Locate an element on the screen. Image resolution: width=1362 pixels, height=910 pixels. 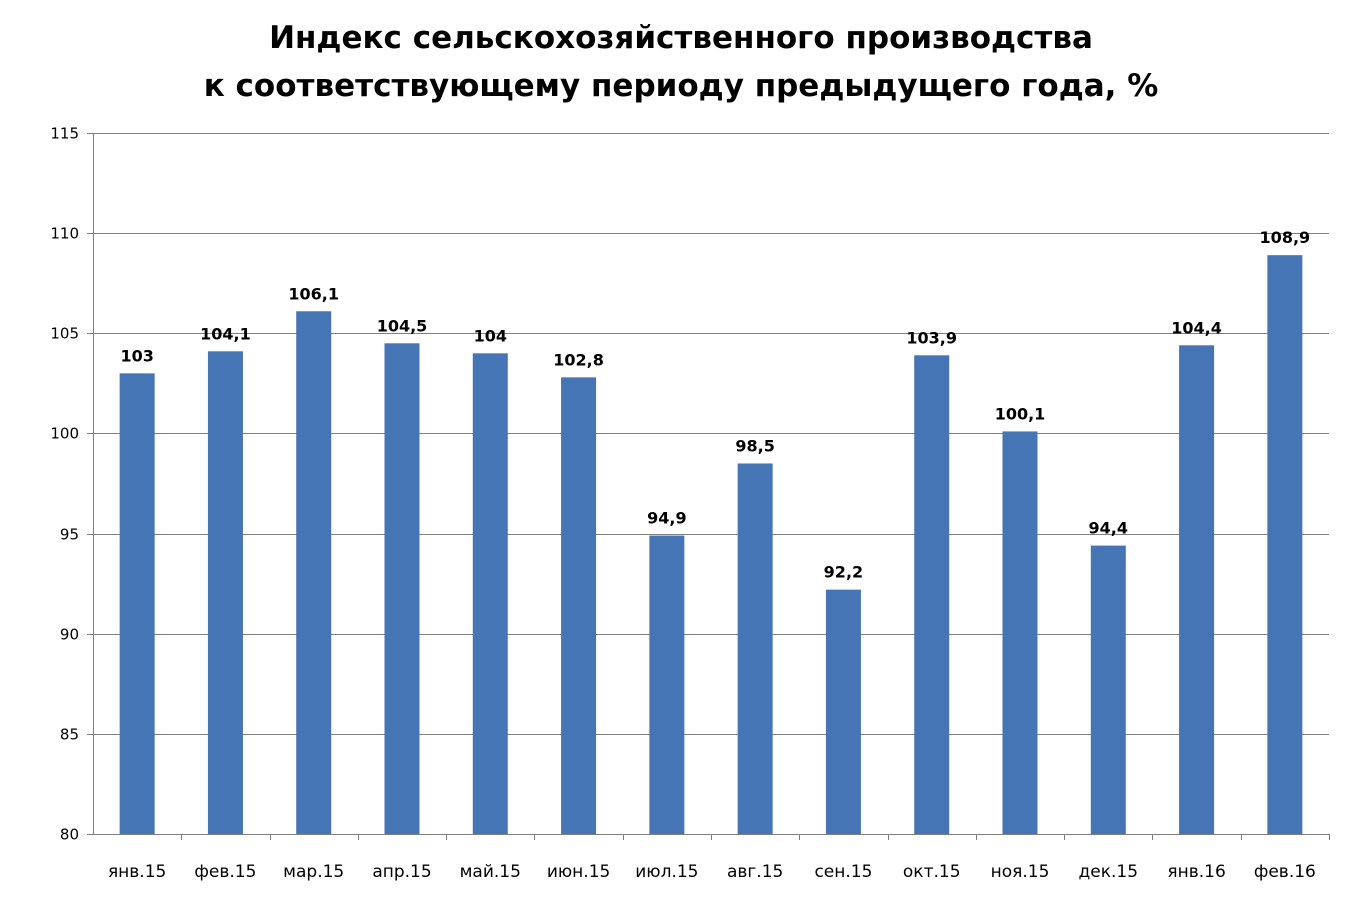
data-label: 100,1 is located at coordinates (1020, 413).